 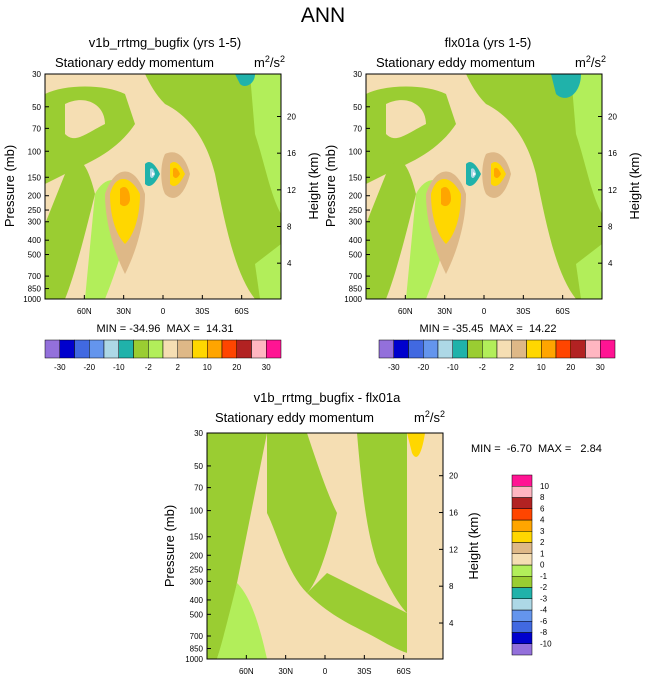 What do you see at coordinates (169, 546) in the screenshot?
I see `panel-bottom-ylabel: Pressure (mb)` at bounding box center [169, 546].